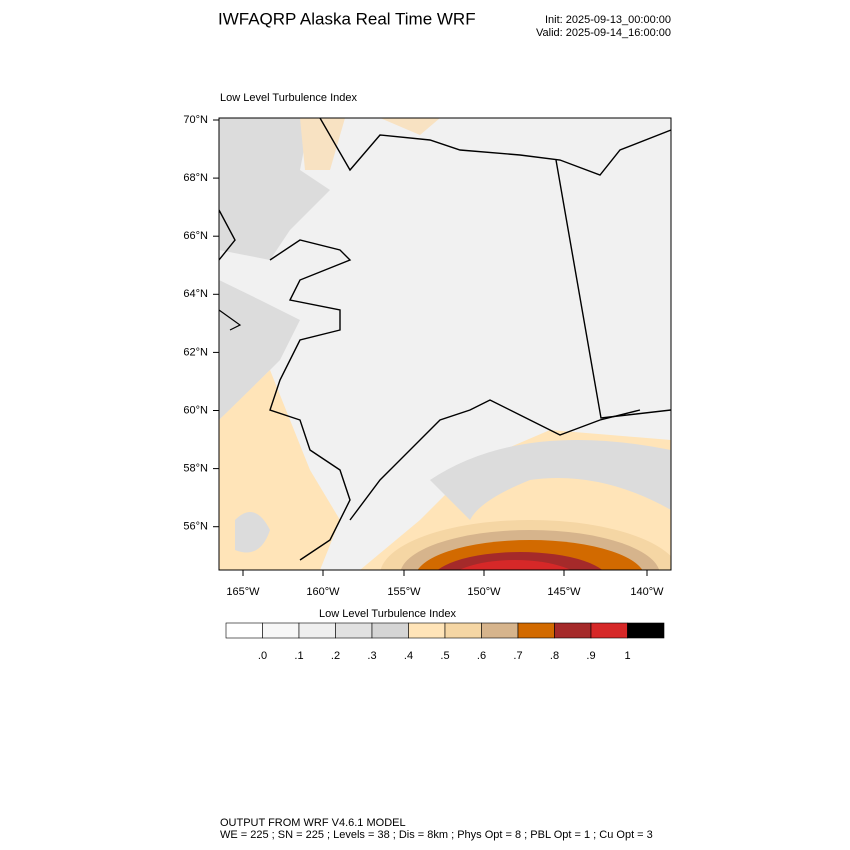  What do you see at coordinates (564, 592) in the screenshot?
I see `lon-label: 145°W` at bounding box center [564, 592].